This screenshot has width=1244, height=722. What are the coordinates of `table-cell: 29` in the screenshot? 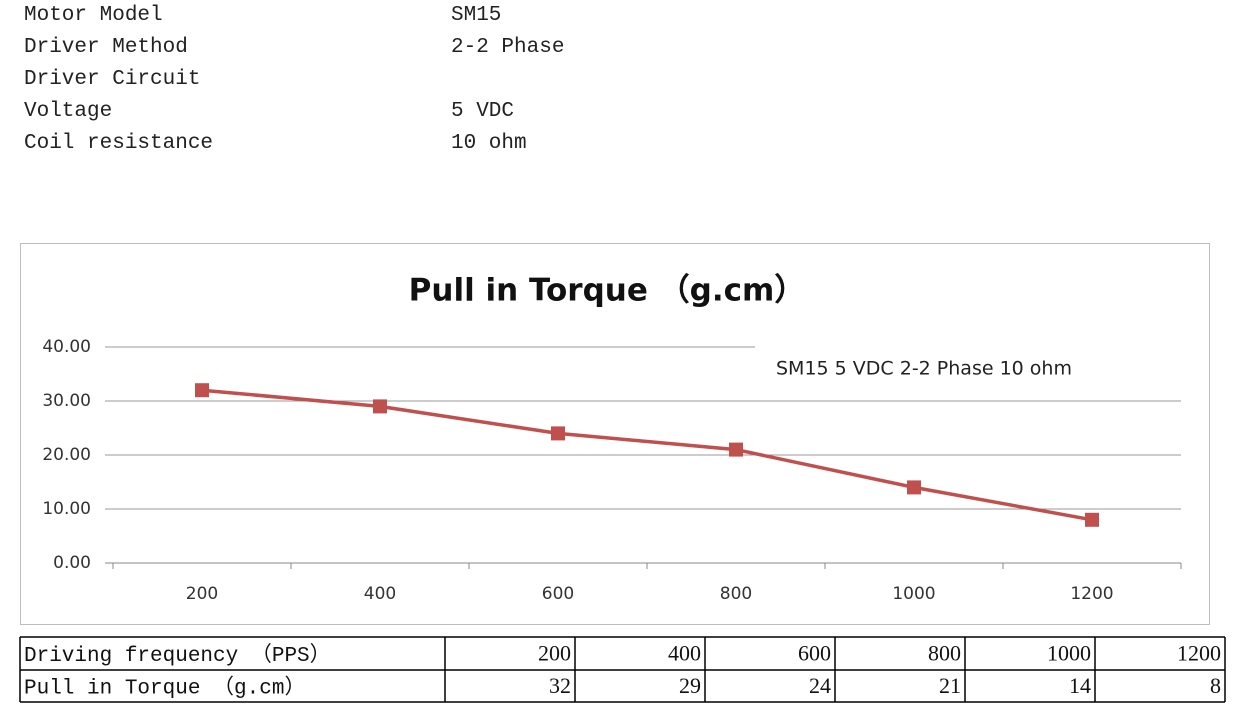 It's located at (690, 685).